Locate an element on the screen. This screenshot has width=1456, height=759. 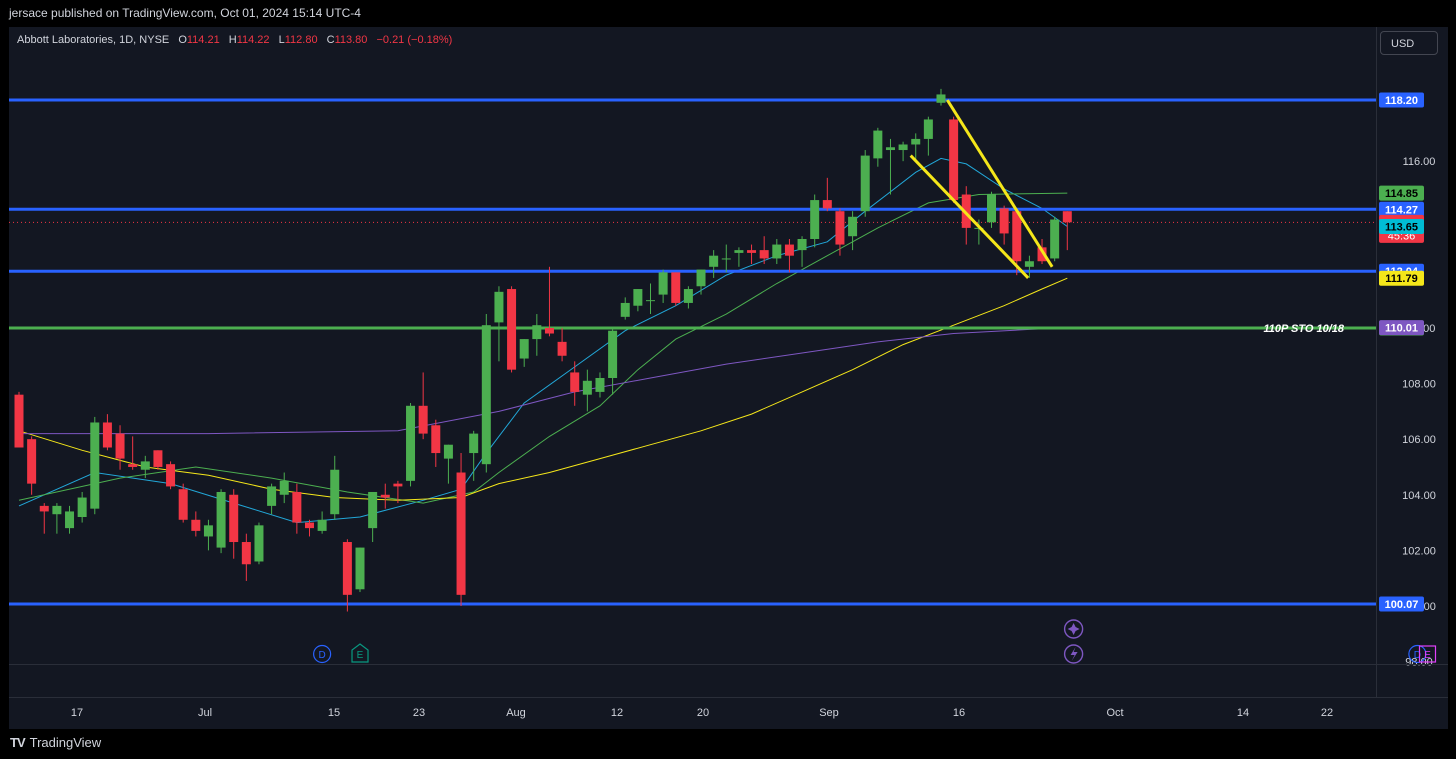
y-tick-label: 104.00 is located at coordinates (1419, 496).